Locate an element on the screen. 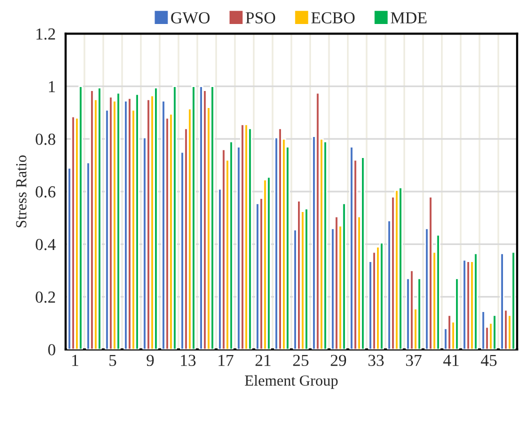 Image resolution: width=525 pixels, height=421 pixels. x-tick-label: 25 is located at coordinates (300, 360).